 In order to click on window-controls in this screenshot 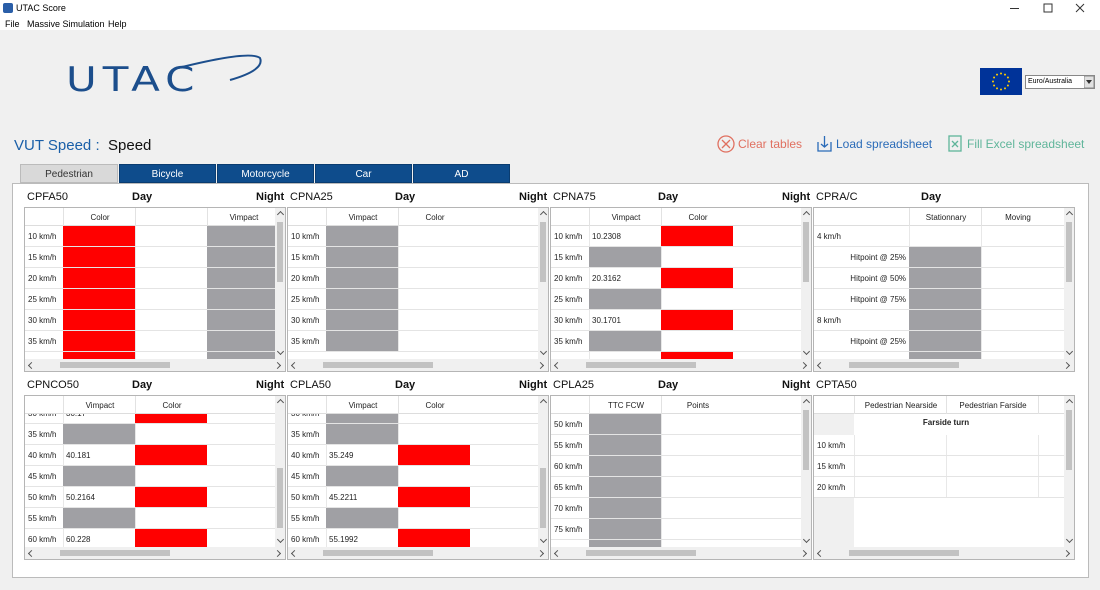, I will do `click(1050, 8)`.